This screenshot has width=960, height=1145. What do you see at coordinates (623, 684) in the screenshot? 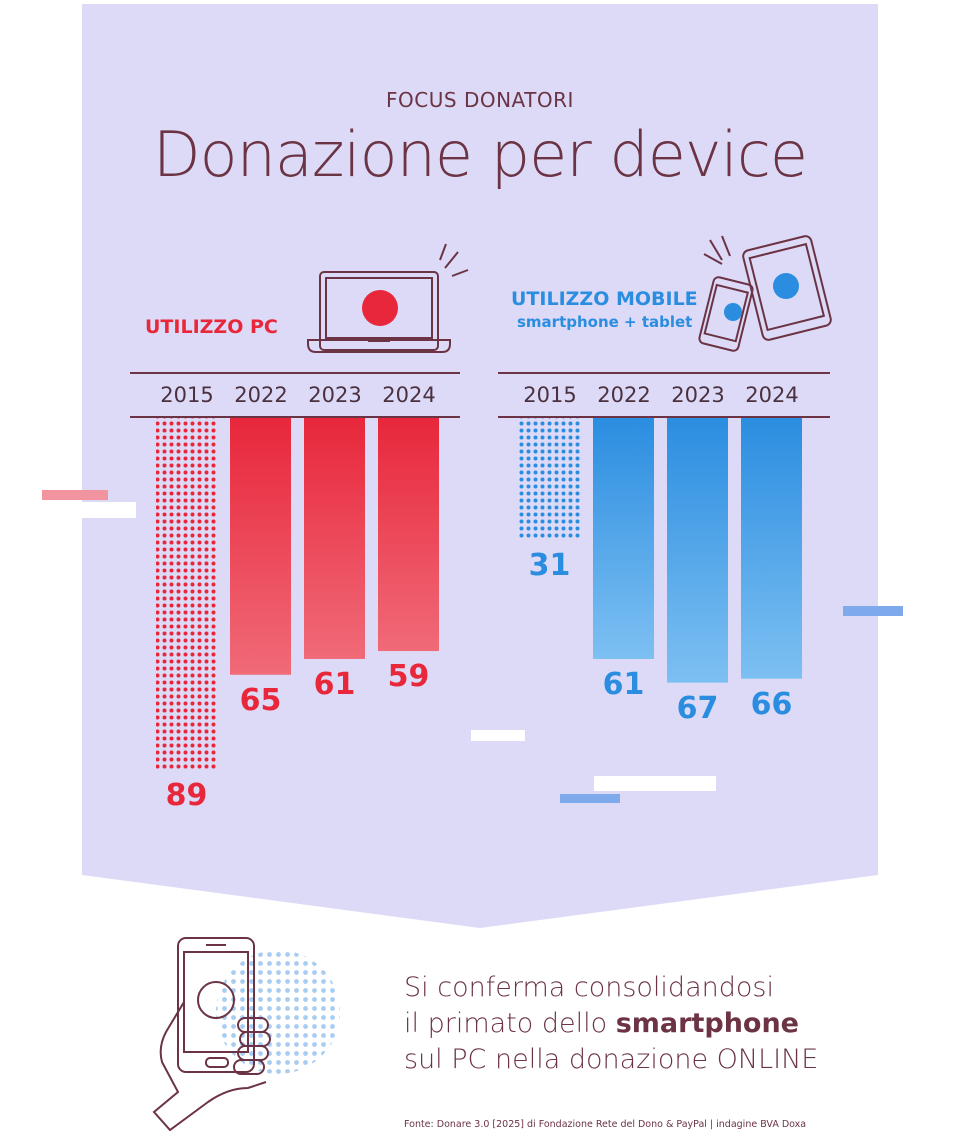
I see `mobile-value-label: 61` at bounding box center [623, 684].